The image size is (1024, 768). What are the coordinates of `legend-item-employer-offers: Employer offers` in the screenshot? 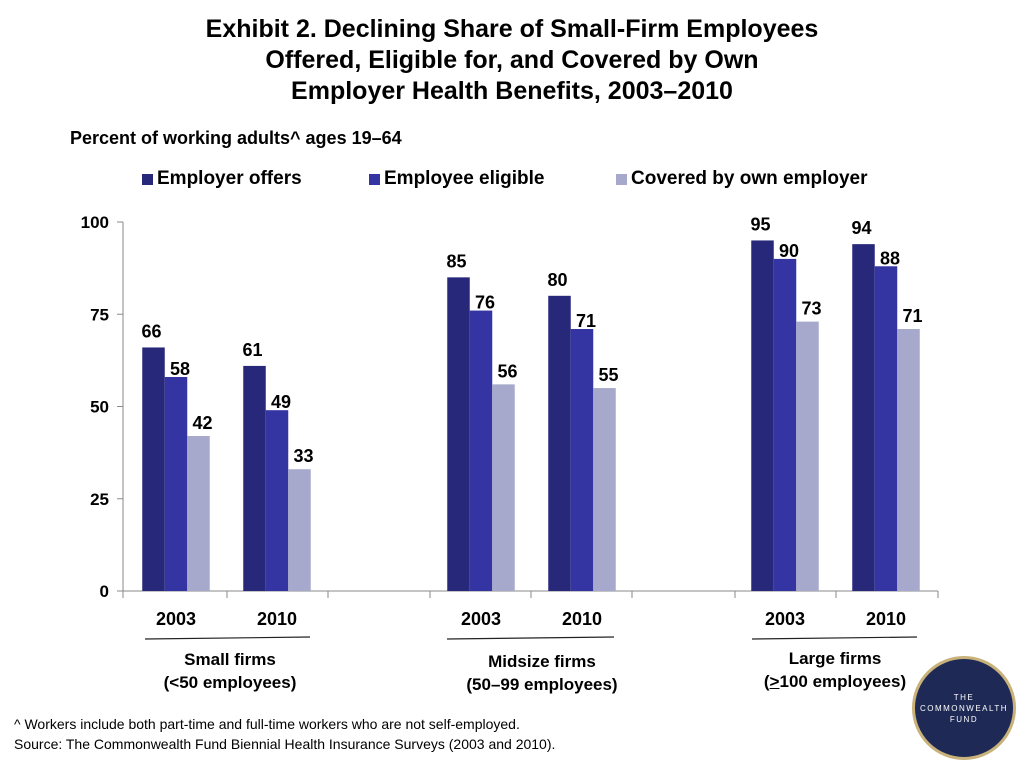 It's located at (222, 179).